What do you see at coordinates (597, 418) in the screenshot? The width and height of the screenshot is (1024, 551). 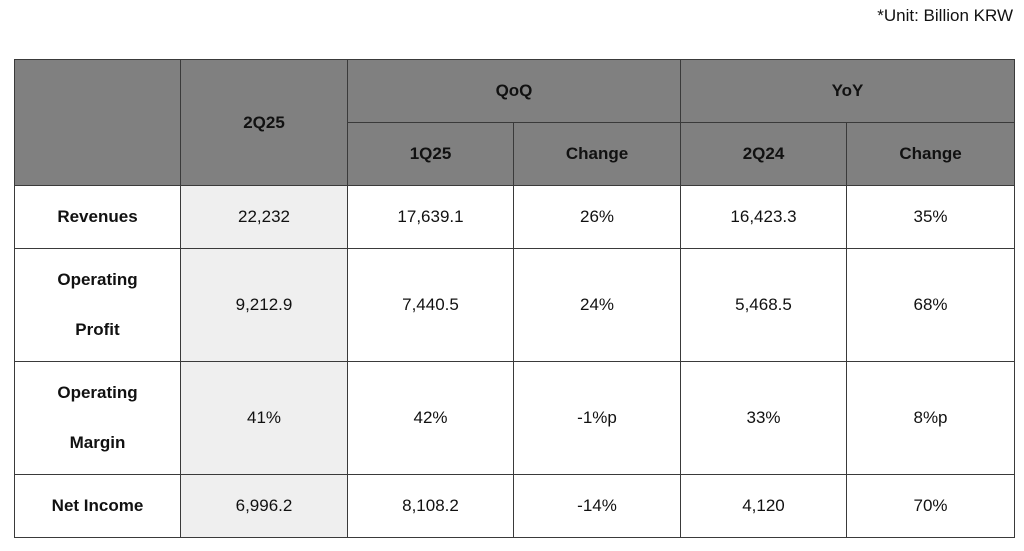 I see `qoq-change-cell: -1%p` at bounding box center [597, 418].